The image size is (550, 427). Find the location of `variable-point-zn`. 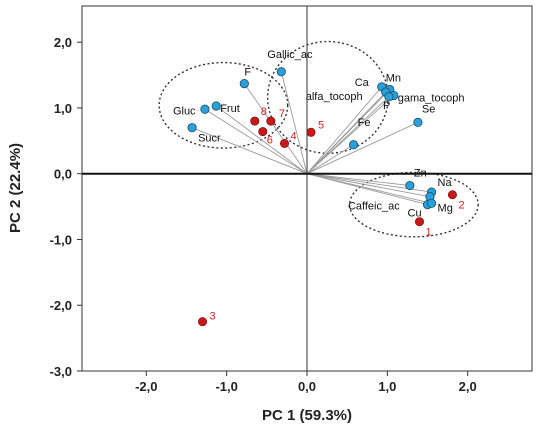

variable-point-zn is located at coordinates (410, 185).